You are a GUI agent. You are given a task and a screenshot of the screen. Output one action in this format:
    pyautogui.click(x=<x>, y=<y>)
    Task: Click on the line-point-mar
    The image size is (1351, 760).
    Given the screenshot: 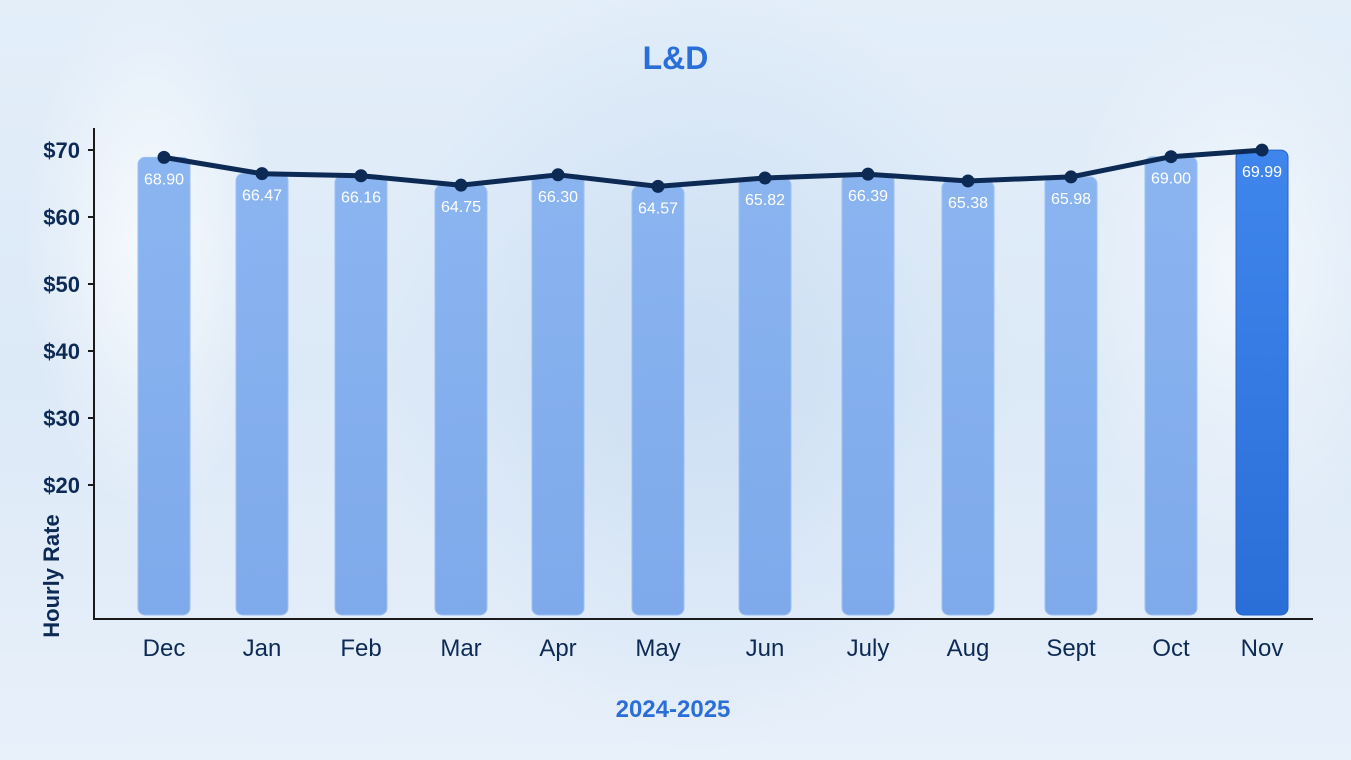 What is the action you would take?
    pyautogui.click(x=461, y=185)
    